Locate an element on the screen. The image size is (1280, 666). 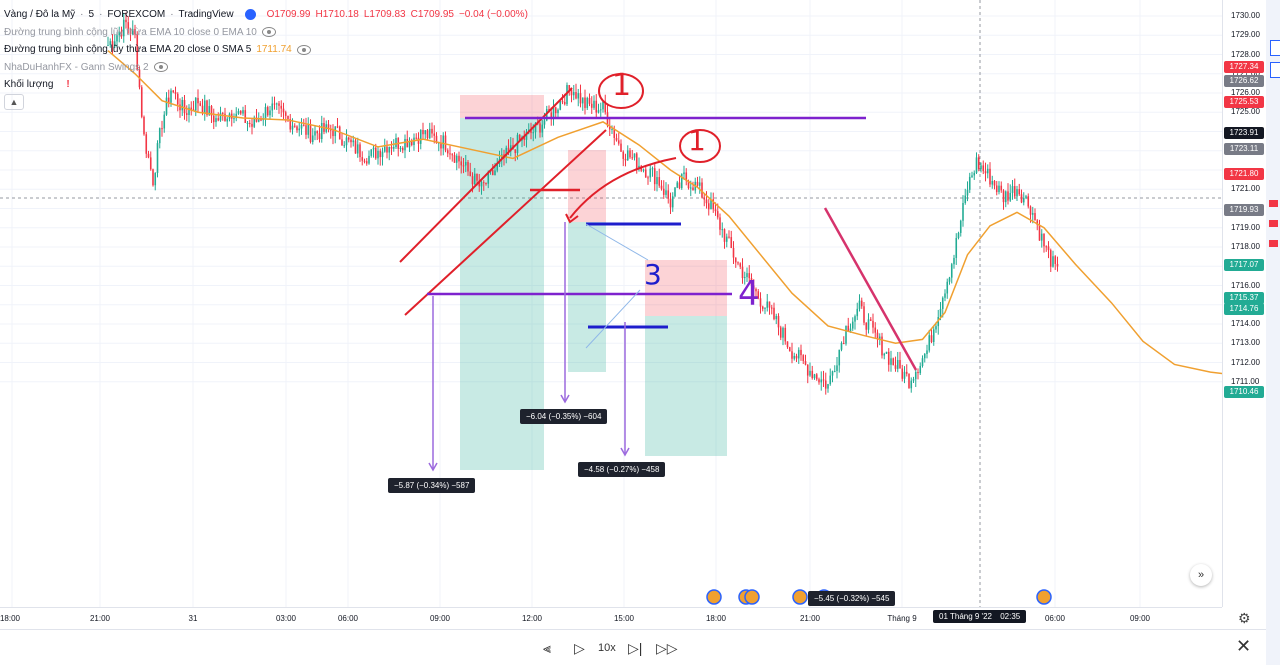
measure-label-1: −5.87 (−0.34%) −587 is located at coordinates (432, 485).